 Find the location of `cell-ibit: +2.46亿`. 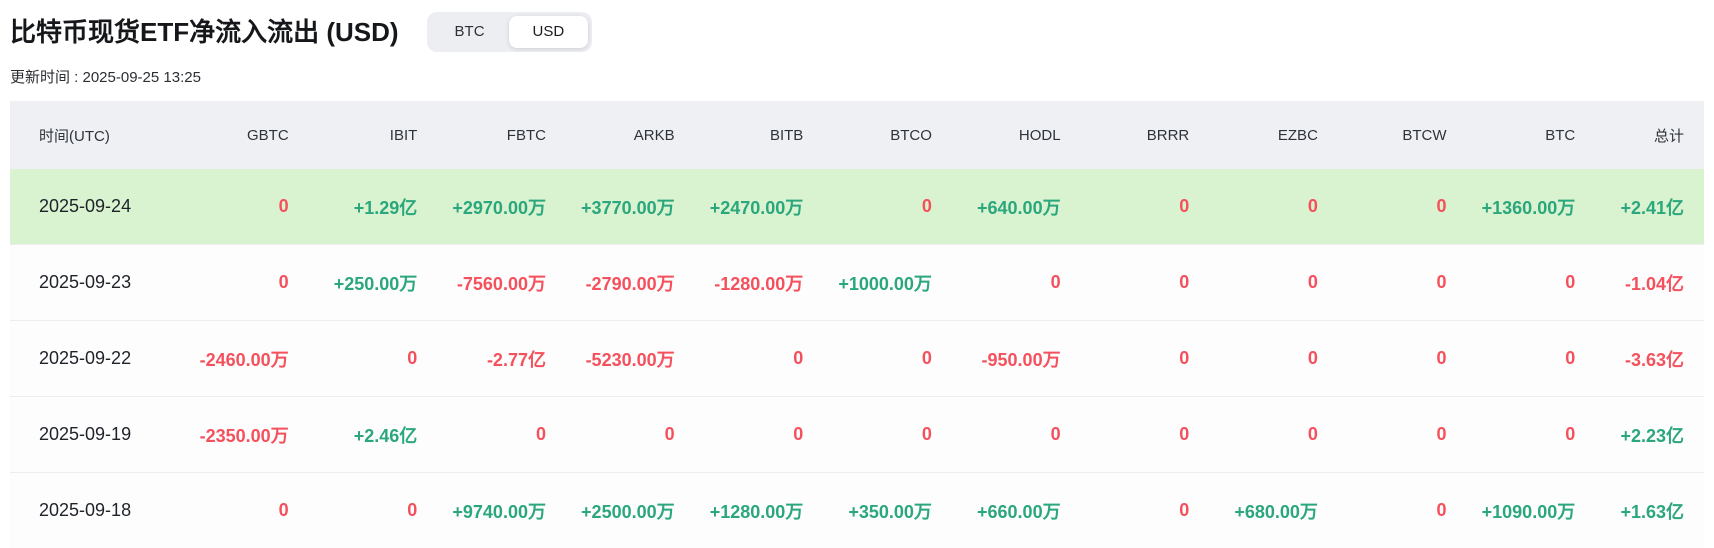

cell-ibit: +2.46亿 is located at coordinates (353, 435).